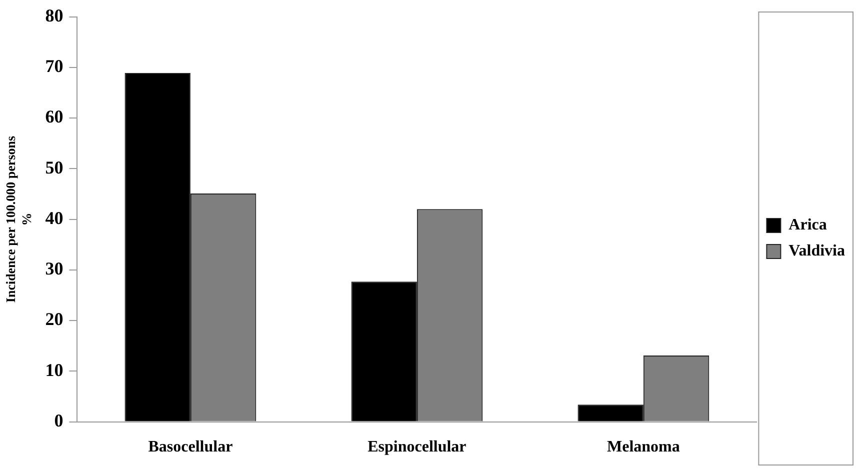 The width and height of the screenshot is (861, 471). I want to click on y-tick-label: 80, so click(54, 15).